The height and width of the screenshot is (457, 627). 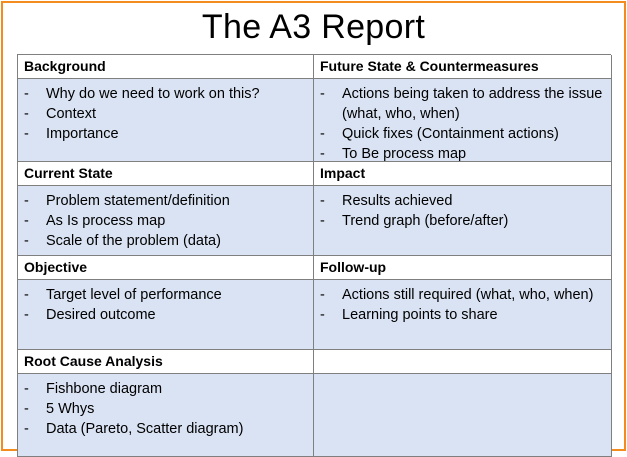 I want to click on list-item: - Target level of performance, so click(x=165, y=295).